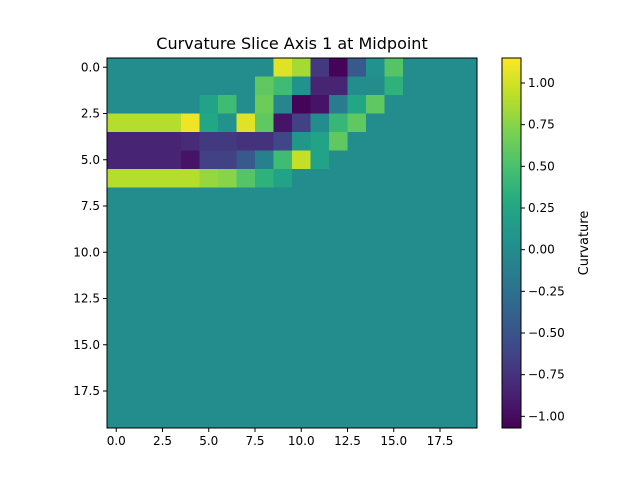 This screenshot has width=640, height=484. Describe the element at coordinates (291, 43) in the screenshot. I see `chart-title: Curvature Slice Axis 1 at Midpoint` at that location.